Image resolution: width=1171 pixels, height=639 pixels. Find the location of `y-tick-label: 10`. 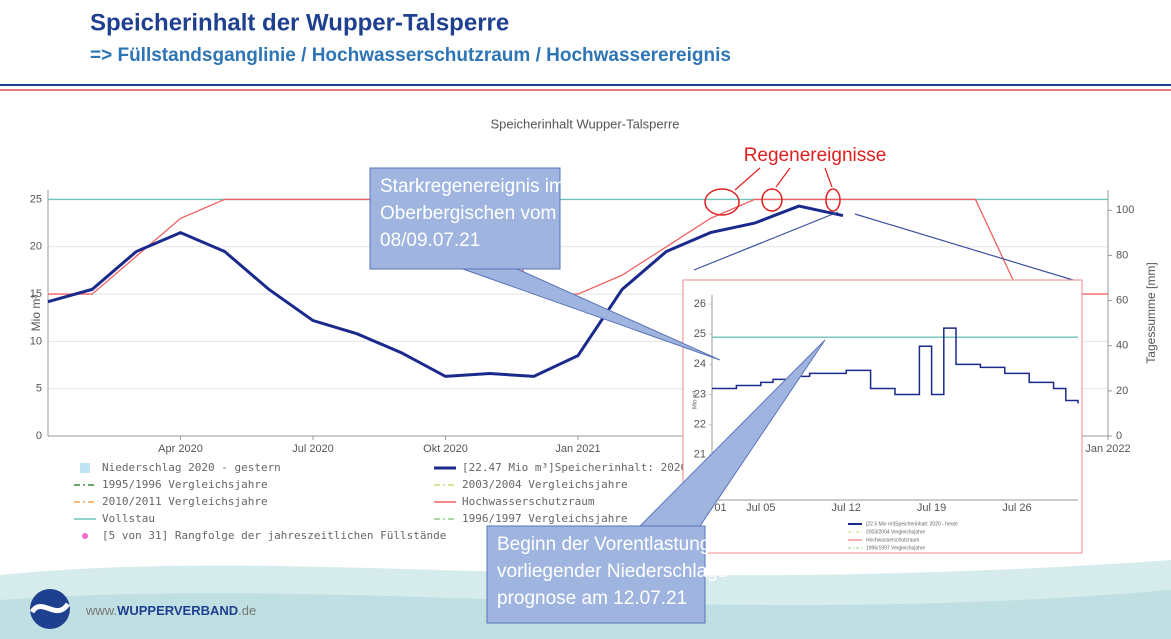

y-tick-label: 10 is located at coordinates (36, 341).